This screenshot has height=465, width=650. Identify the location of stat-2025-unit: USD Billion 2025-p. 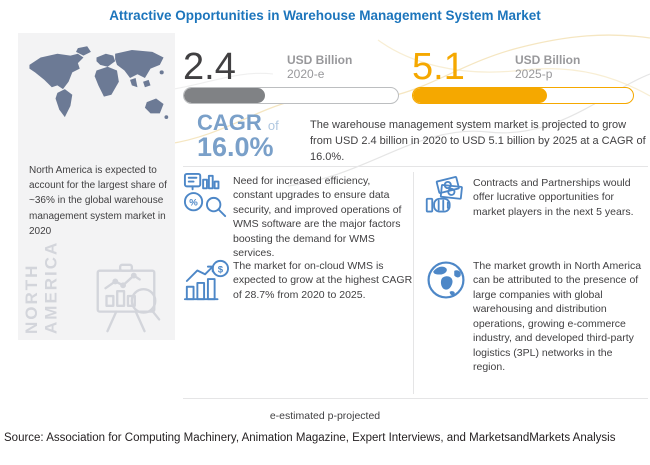
(547, 67).